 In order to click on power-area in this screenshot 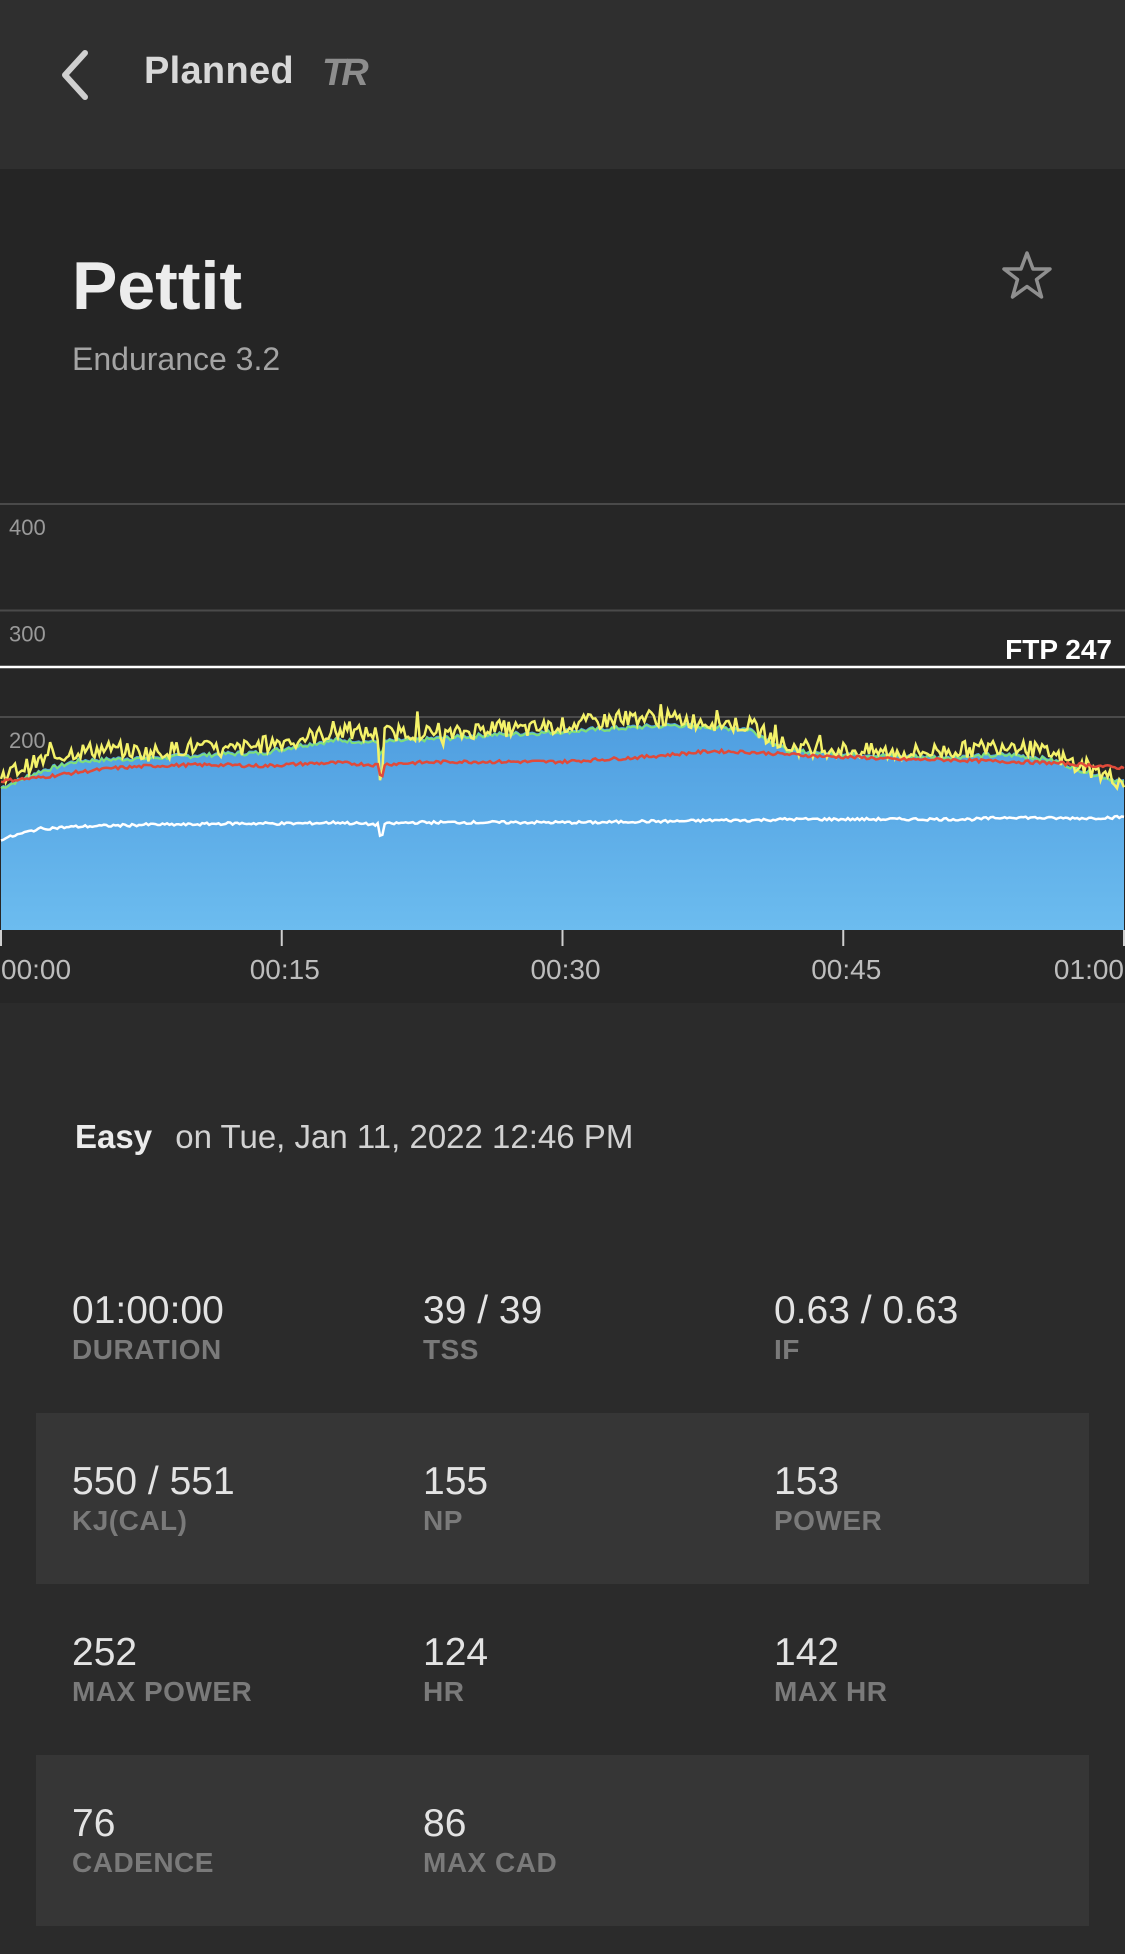, I will do `click(562, 826)`.